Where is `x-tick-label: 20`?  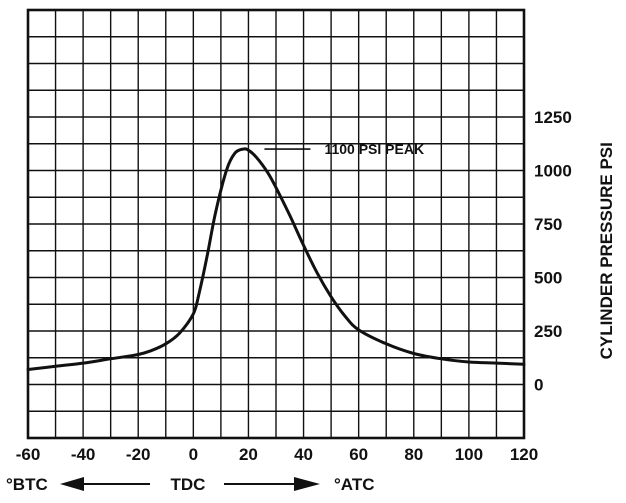
x-tick-label: 20 is located at coordinates (248, 454).